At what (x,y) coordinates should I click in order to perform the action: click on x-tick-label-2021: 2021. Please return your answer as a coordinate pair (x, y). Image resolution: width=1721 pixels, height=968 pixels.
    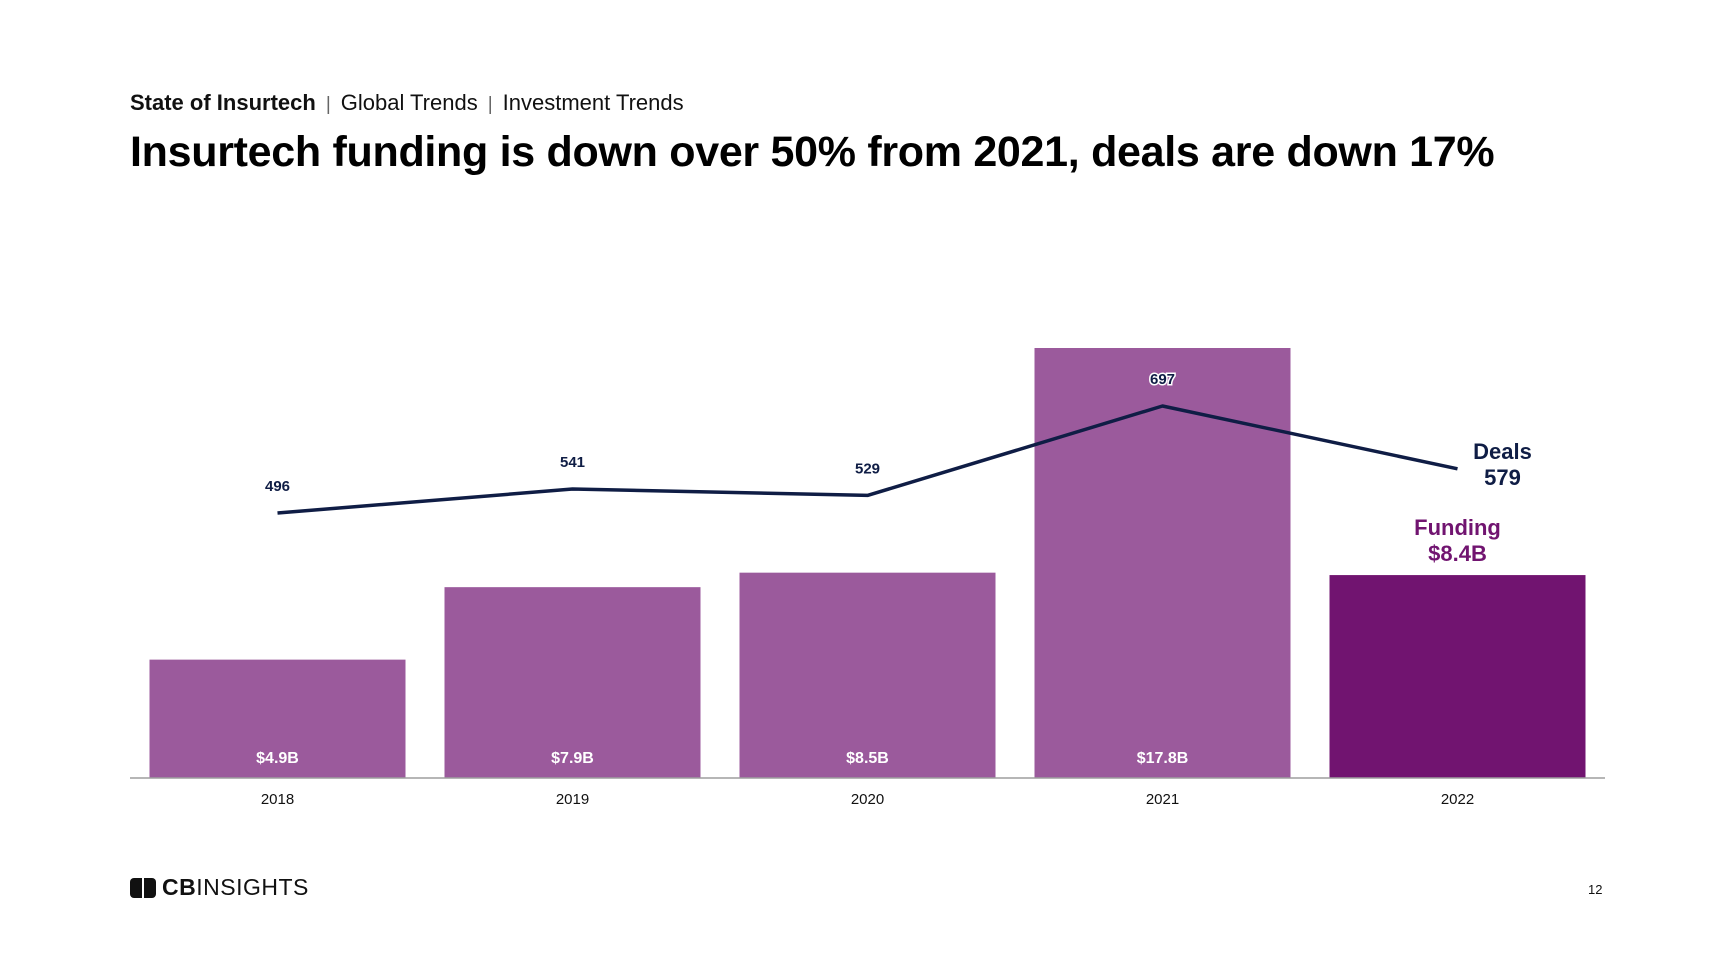
    Looking at the image, I should click on (1162, 799).